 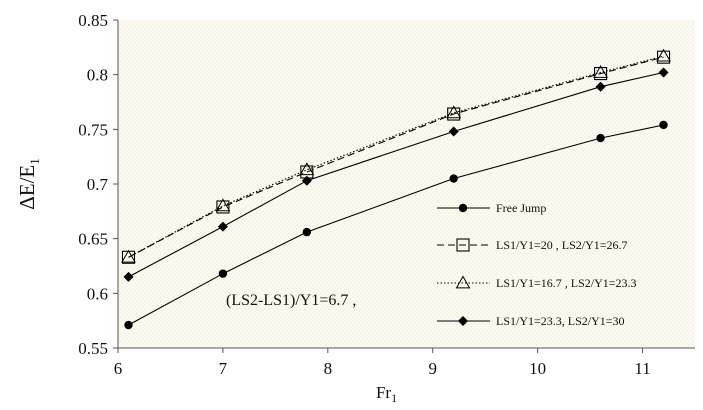 I want to click on legend-item: LS1/Y1=16.7 , LS2/Y1=23.3, so click(x=537, y=282).